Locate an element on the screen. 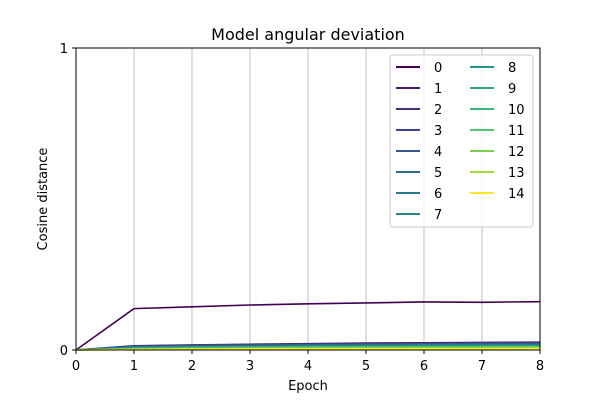 The width and height of the screenshot is (600, 400). legend-label-12: 12 is located at coordinates (516, 152).